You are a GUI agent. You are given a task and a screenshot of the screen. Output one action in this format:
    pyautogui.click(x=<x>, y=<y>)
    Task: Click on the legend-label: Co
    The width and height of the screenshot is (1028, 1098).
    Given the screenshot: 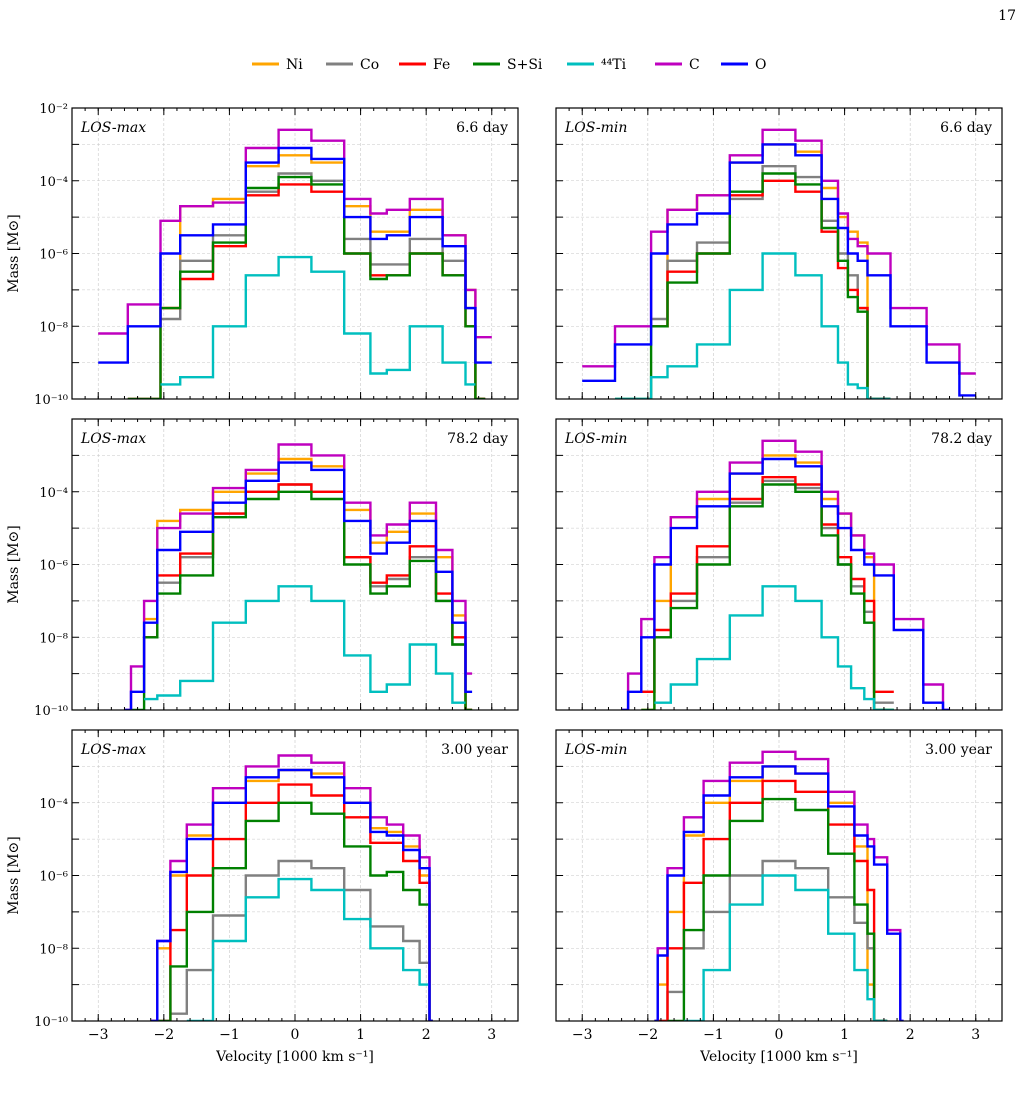 What is the action you would take?
    pyautogui.click(x=369, y=65)
    